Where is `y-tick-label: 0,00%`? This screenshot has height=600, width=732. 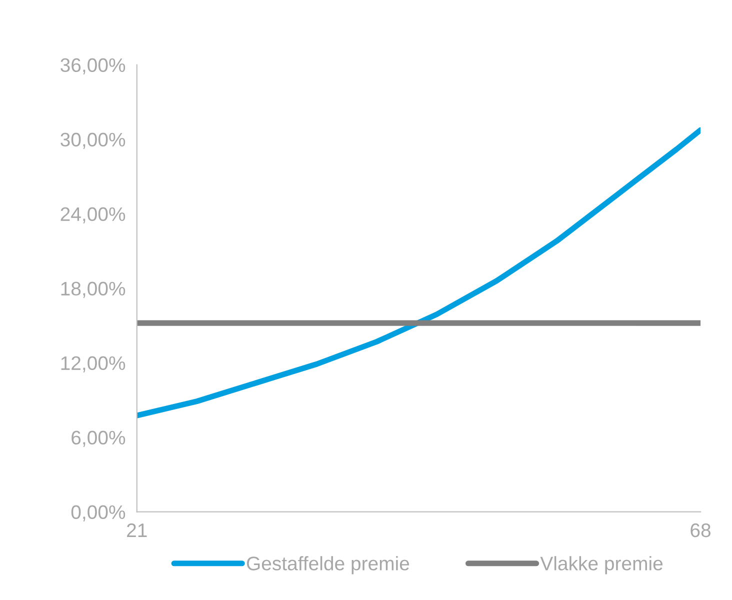
y-tick-label: 0,00% is located at coordinates (98, 513).